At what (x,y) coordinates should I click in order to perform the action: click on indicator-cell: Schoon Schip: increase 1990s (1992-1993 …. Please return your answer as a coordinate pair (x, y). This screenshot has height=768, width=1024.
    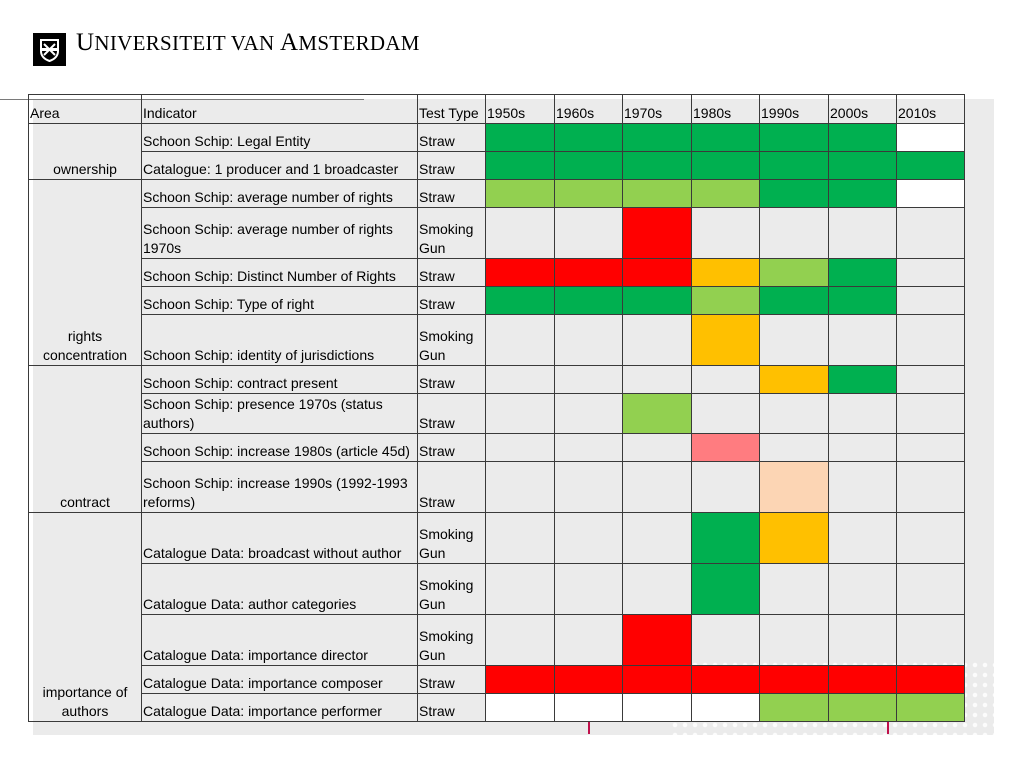
    Looking at the image, I should click on (279, 487).